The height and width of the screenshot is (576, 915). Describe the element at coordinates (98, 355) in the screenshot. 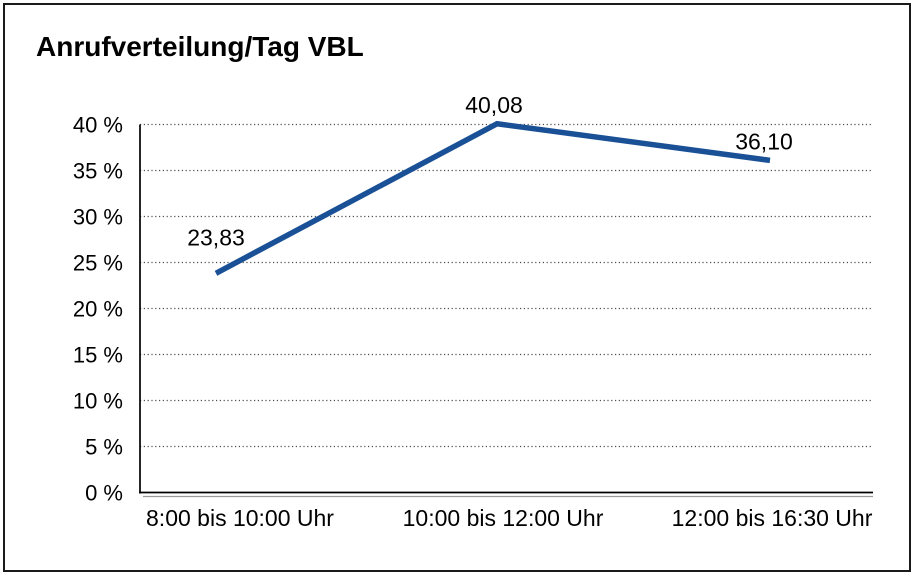

I see `y-axis-tick-label: 15 %` at that location.